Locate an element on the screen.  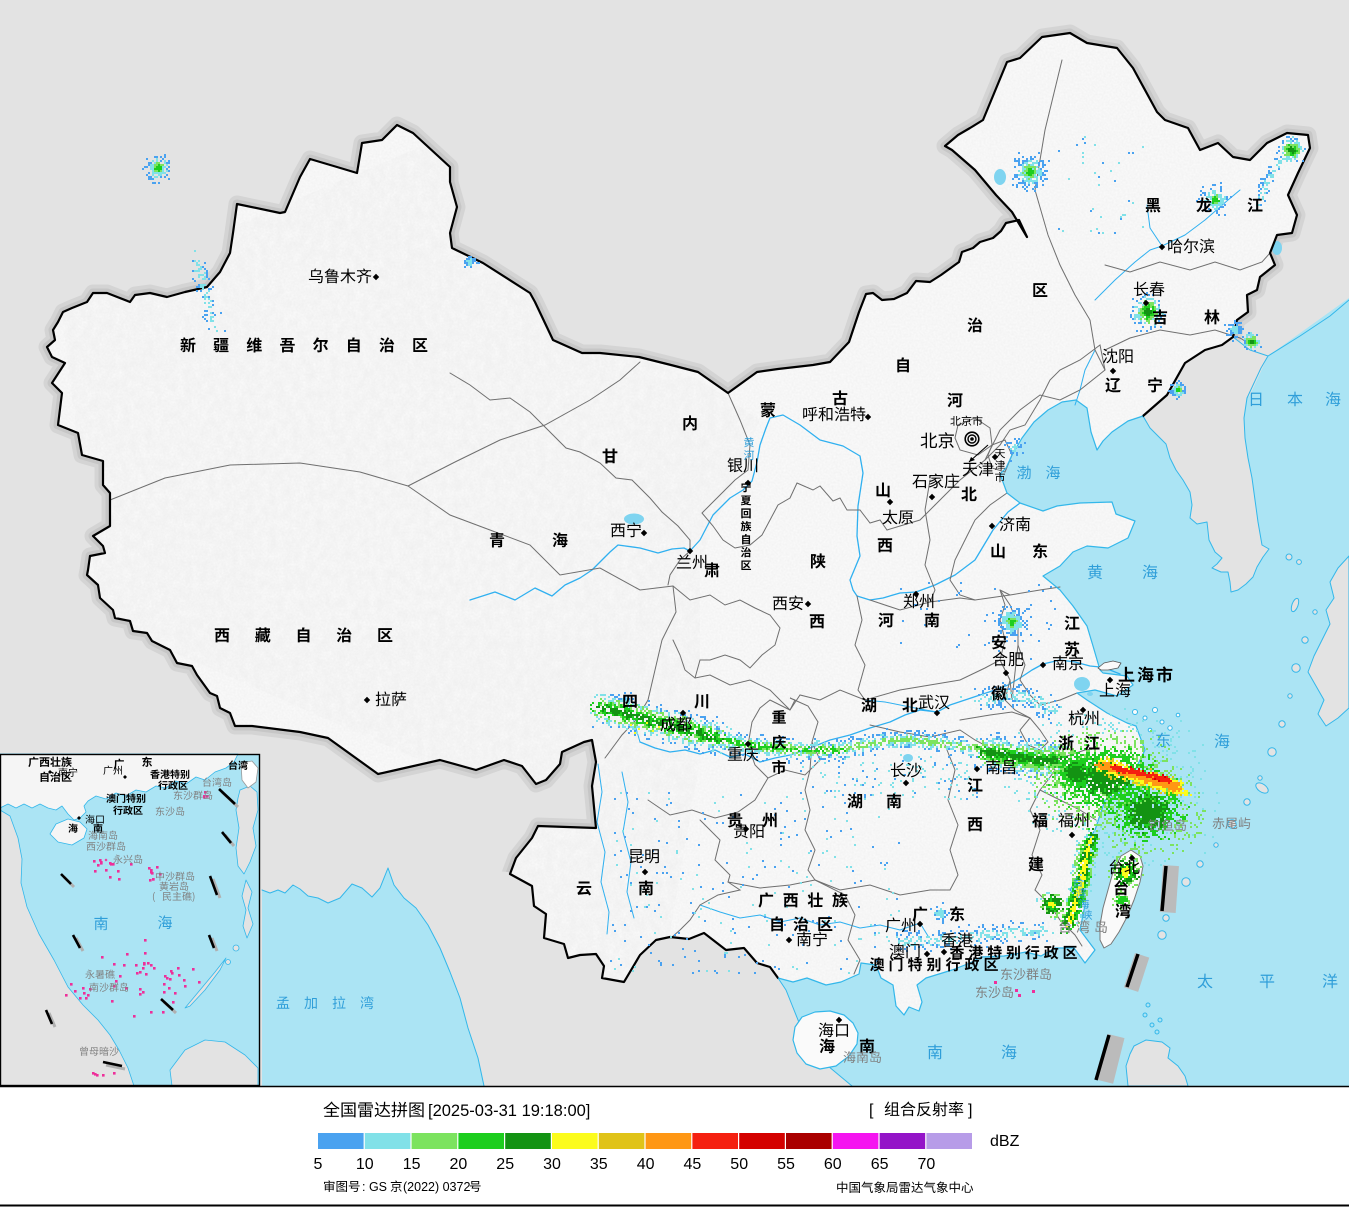
svg-text: 25 is located at coordinates (505, 1164).